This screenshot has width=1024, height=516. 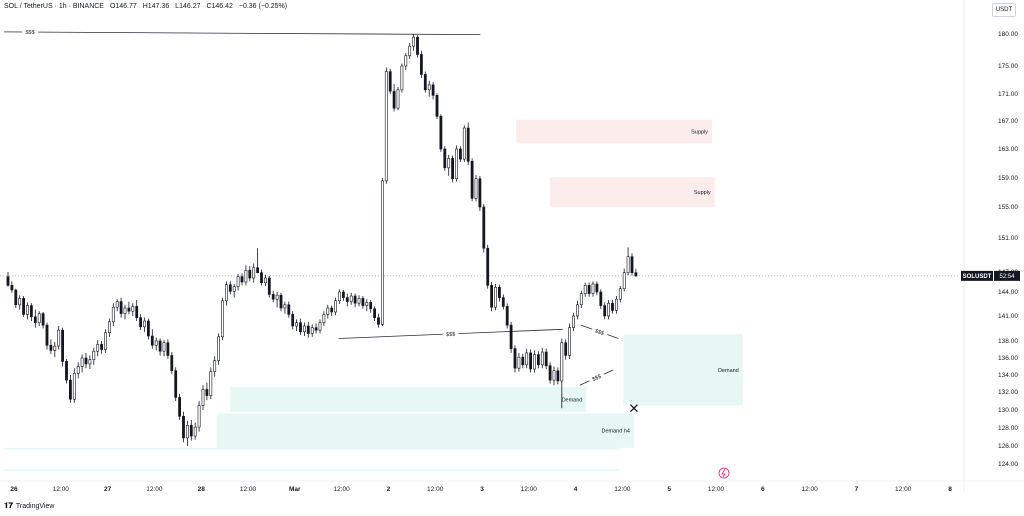 I want to click on y-tick-label: 134.00, so click(x=1008, y=375).